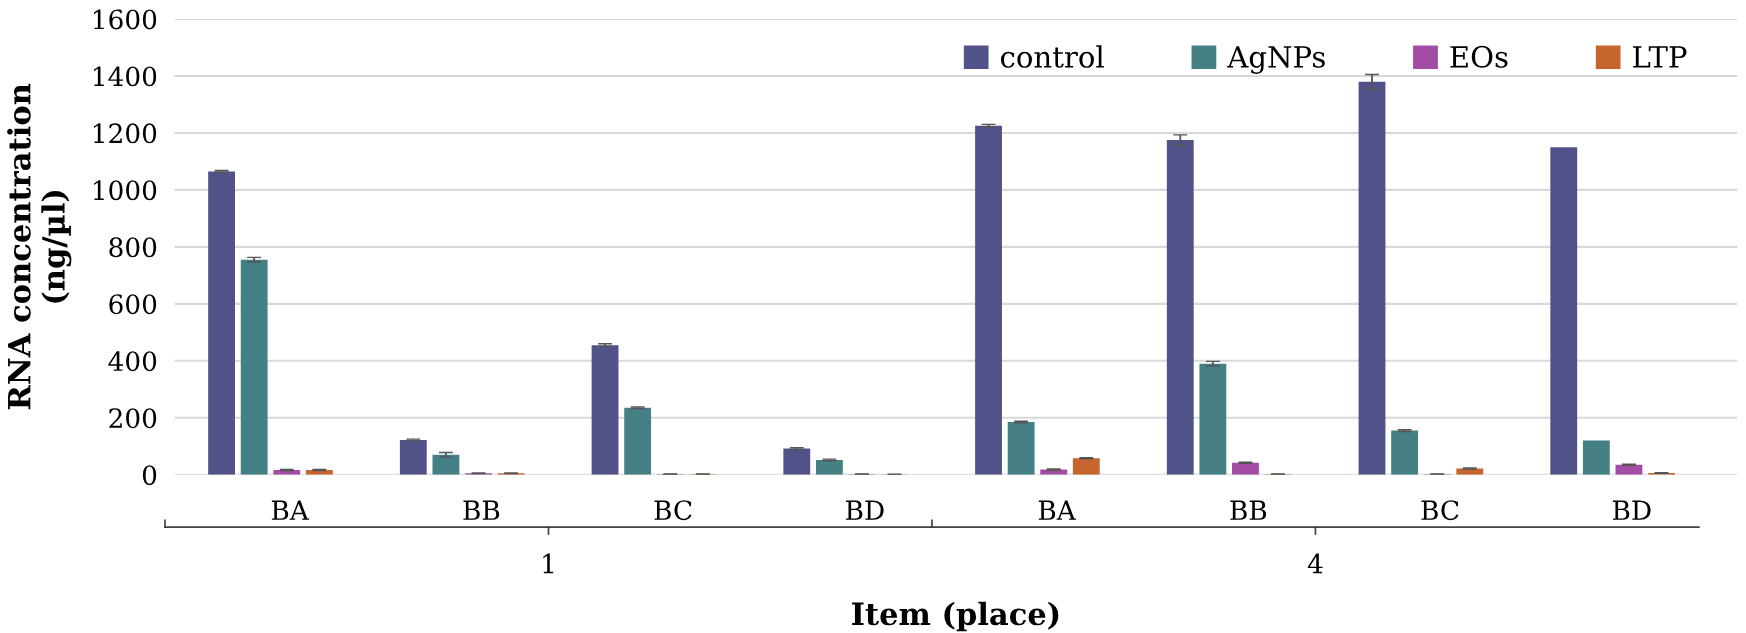 This screenshot has width=1746, height=633. I want to click on legend-label: AgNPs, so click(1276, 60).